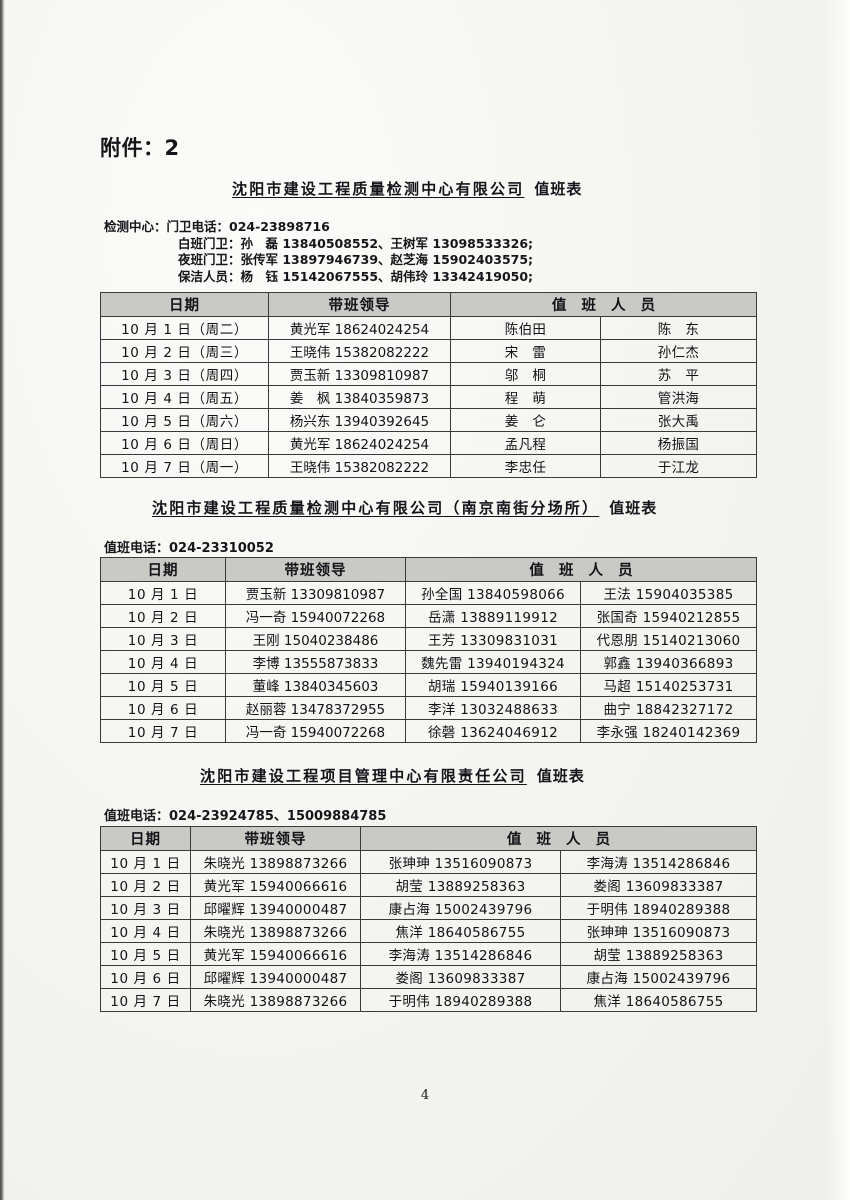  I want to click on cell-staff-2: 于江龙, so click(678, 466).